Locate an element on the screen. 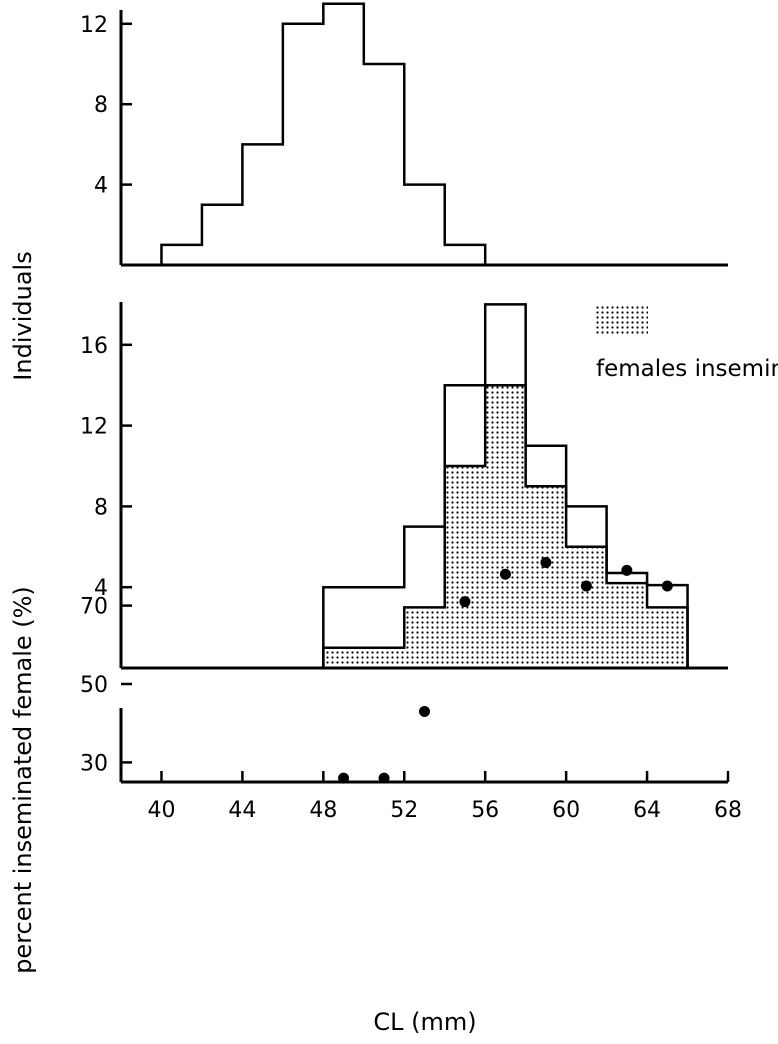 This screenshot has width=778, height=1044. top-histogram-outline is located at coordinates (323, 133).